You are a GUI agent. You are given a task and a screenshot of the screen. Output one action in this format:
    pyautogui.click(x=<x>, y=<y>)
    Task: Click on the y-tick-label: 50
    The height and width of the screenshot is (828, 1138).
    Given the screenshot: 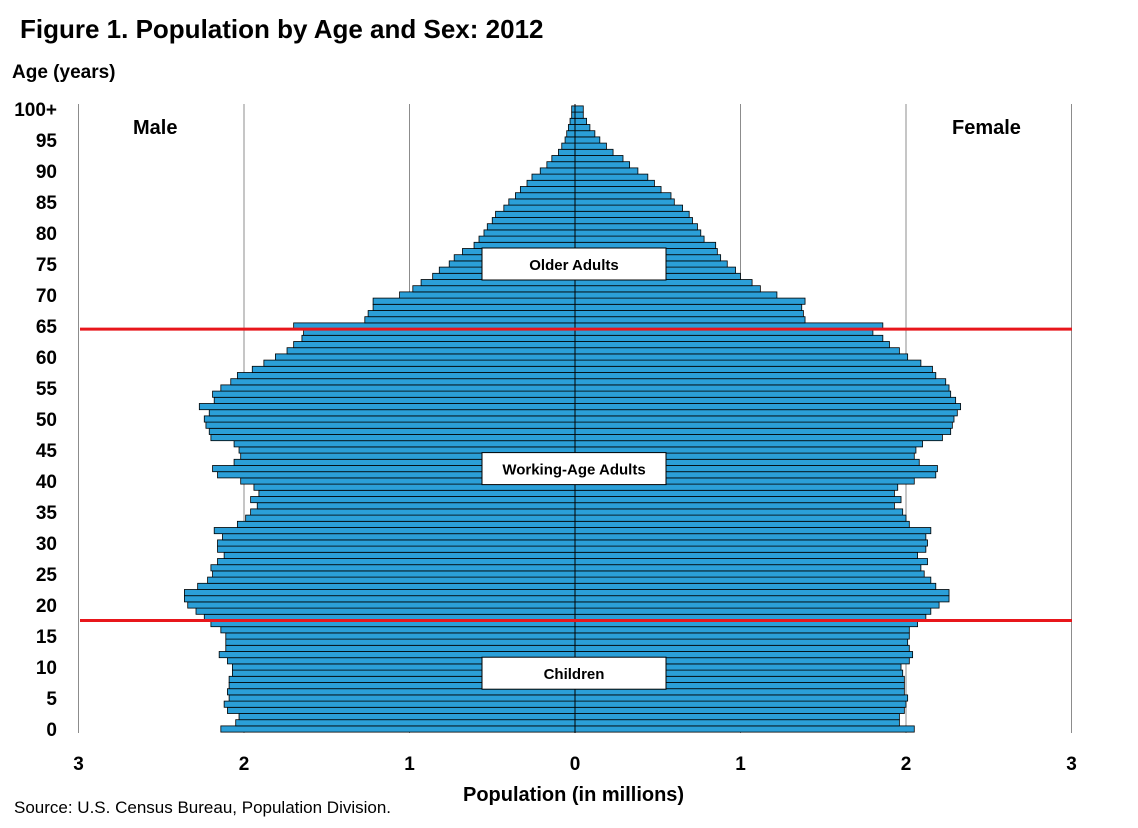 What is the action you would take?
    pyautogui.click(x=46, y=420)
    